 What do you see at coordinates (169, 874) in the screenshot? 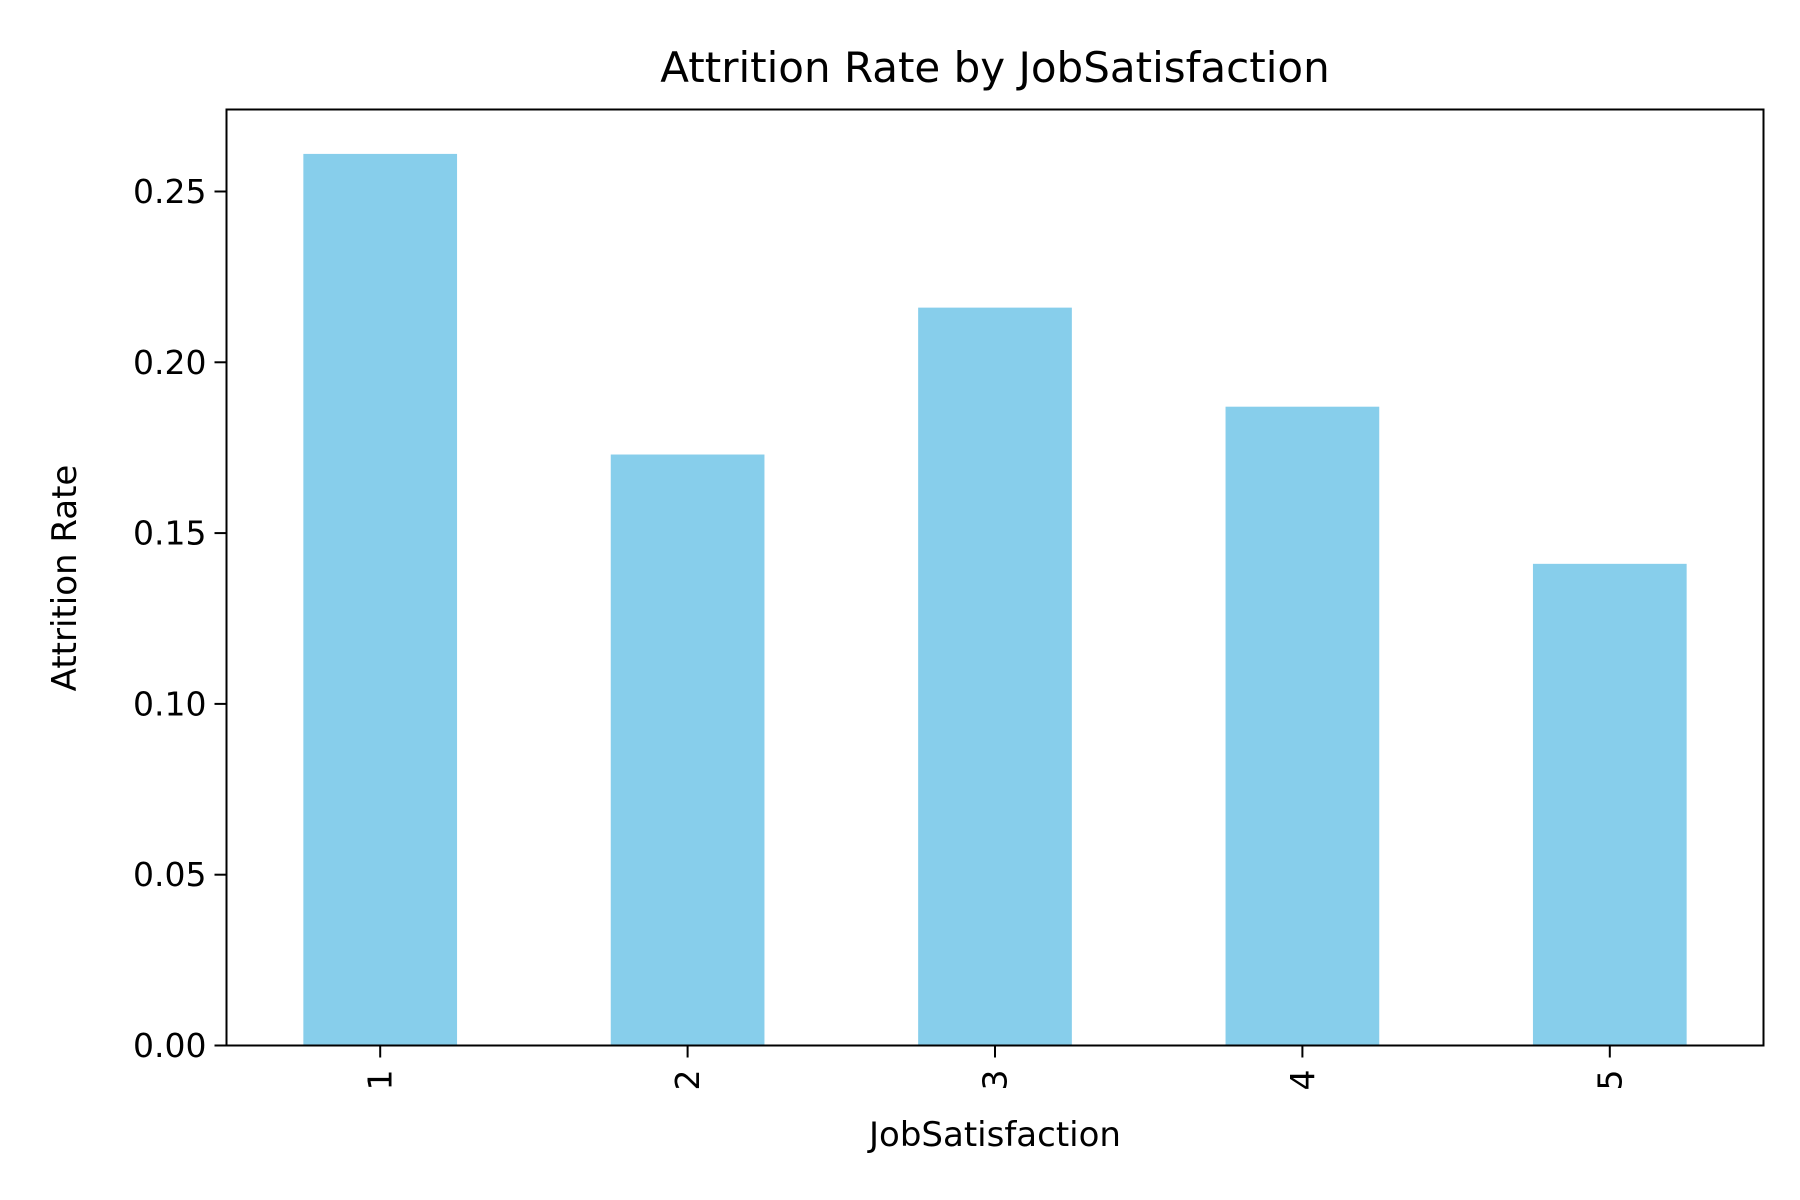
I see `y-tick-label-0.05: 0.05` at bounding box center [169, 874].